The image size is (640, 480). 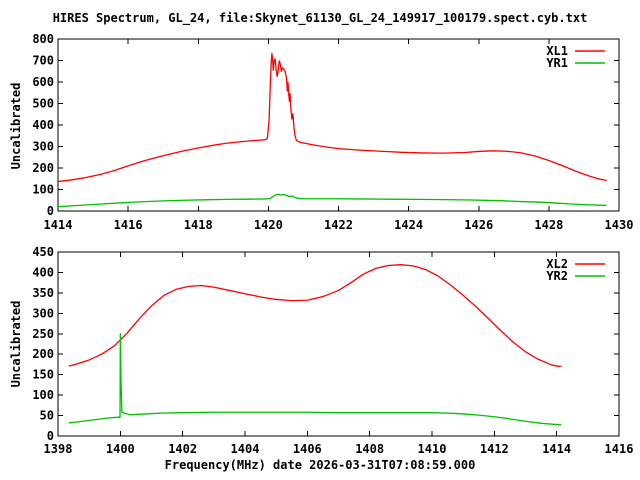 I want to click on y-tick-label: 700, so click(x=43, y=61).